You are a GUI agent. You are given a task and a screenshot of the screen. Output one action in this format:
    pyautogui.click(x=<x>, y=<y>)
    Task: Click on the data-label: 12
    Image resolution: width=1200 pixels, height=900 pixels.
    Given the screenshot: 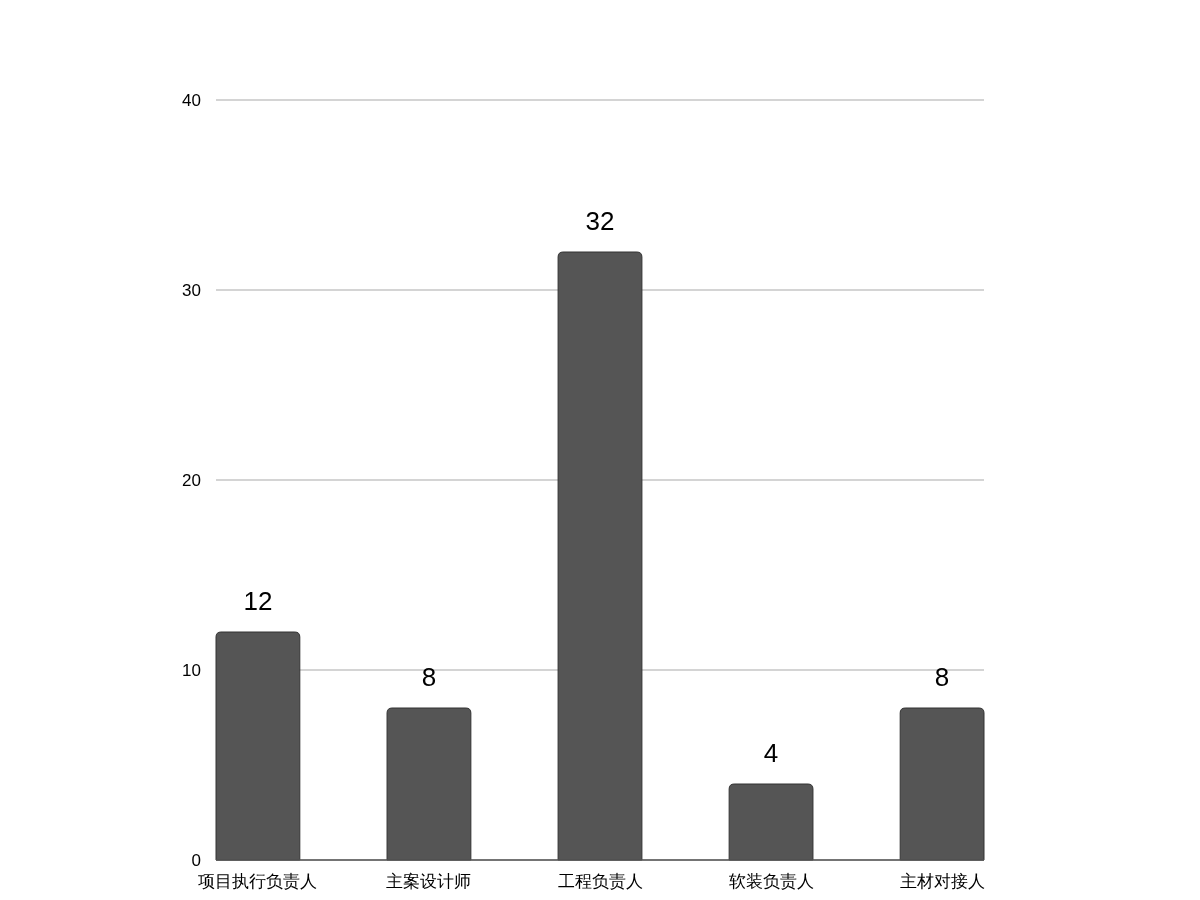 What is the action you would take?
    pyautogui.click(x=258, y=601)
    